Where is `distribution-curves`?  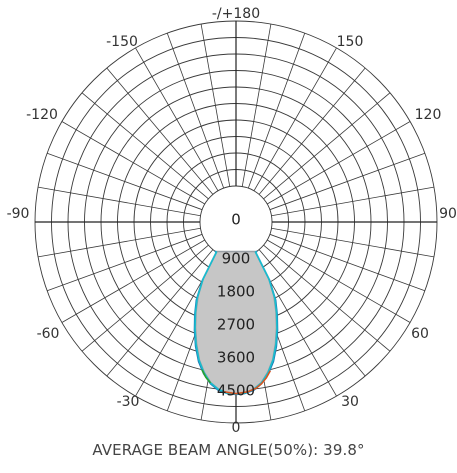 distribution-curves is located at coordinates (236, 323).